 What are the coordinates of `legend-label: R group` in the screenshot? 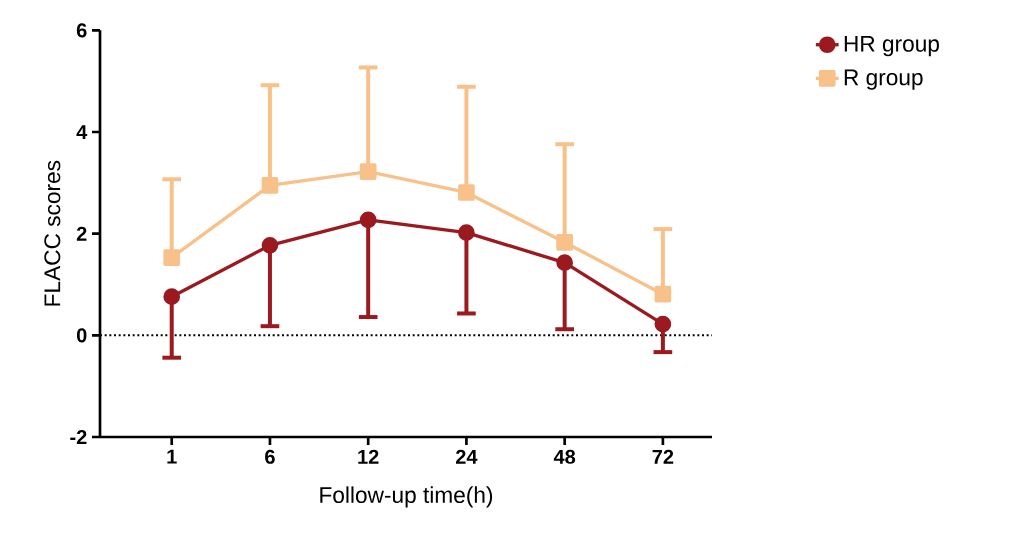 It's located at (883, 79).